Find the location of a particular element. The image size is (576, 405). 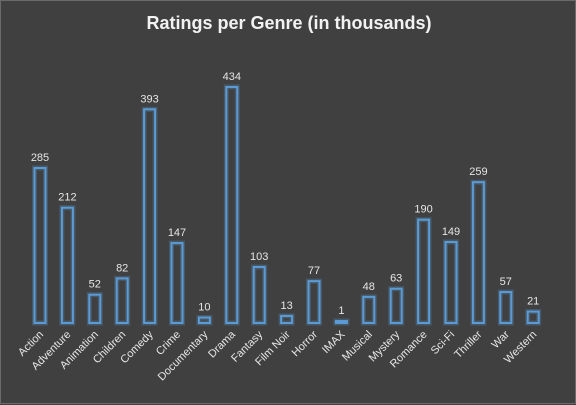

data-label: 149 is located at coordinates (451, 232).